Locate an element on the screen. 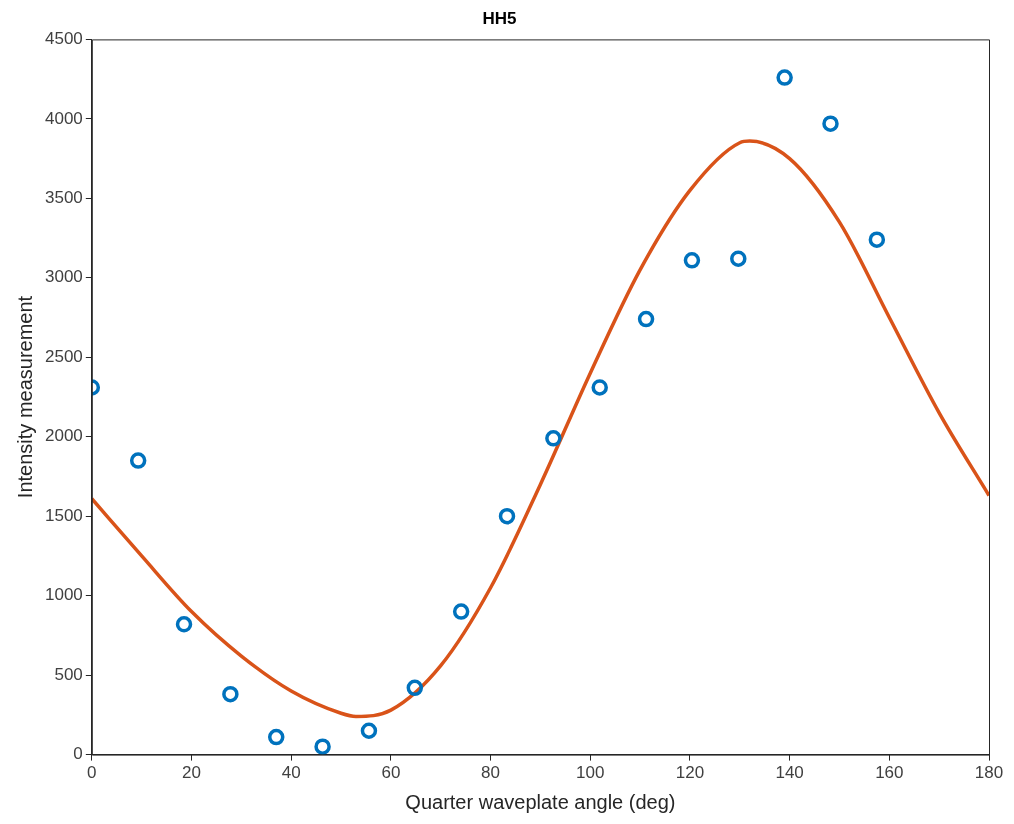 The image size is (1014, 824). x-tick-label: 180 is located at coordinates (989, 773).